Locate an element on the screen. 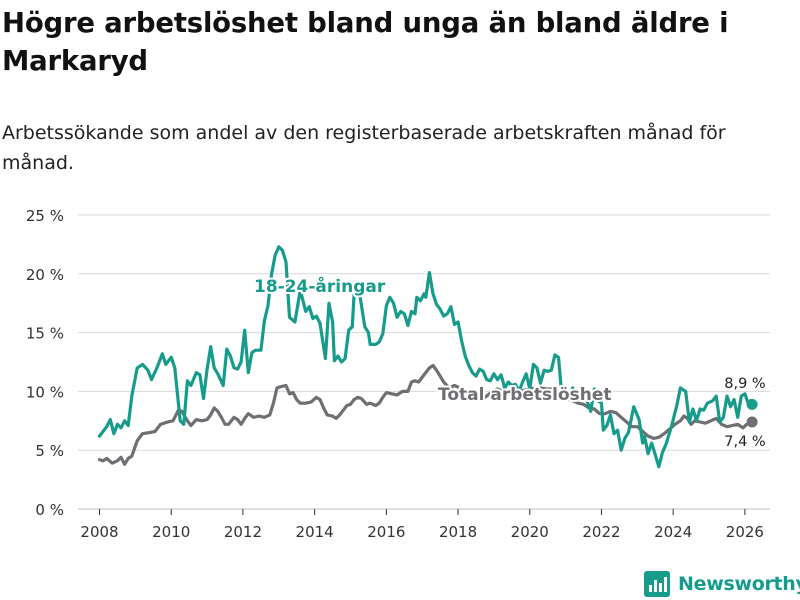  x-tick-label: 2018 is located at coordinates (458, 532).